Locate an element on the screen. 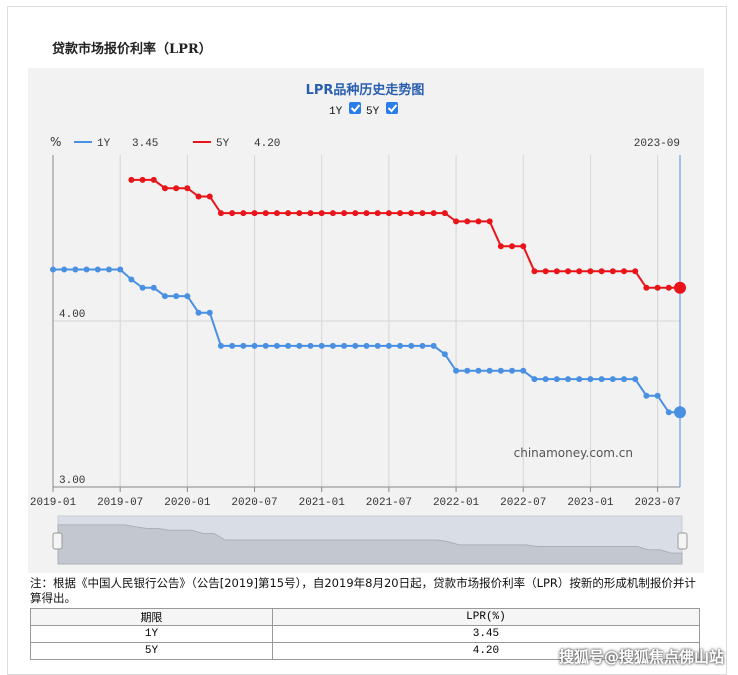  checkmark-5y-icon is located at coordinates (392, 108).